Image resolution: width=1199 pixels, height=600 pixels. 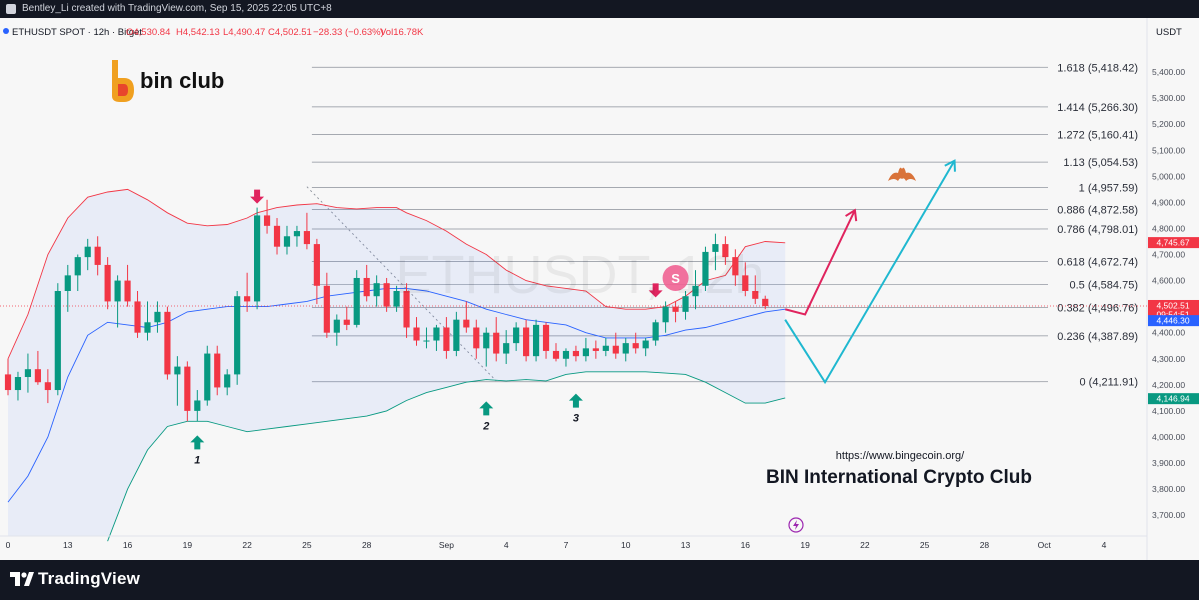 What do you see at coordinates (675, 277) in the screenshot?
I see `s-badge-icon` at bounding box center [675, 277].